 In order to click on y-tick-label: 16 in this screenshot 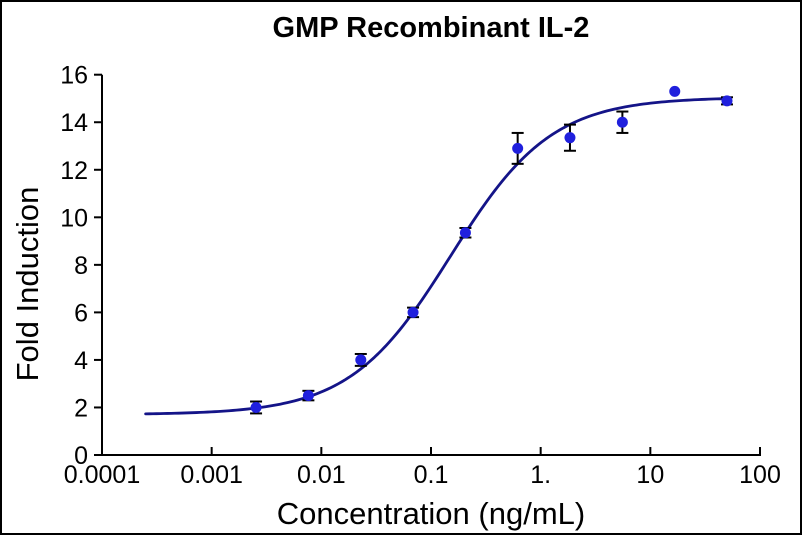, I will do `click(74, 76)`.